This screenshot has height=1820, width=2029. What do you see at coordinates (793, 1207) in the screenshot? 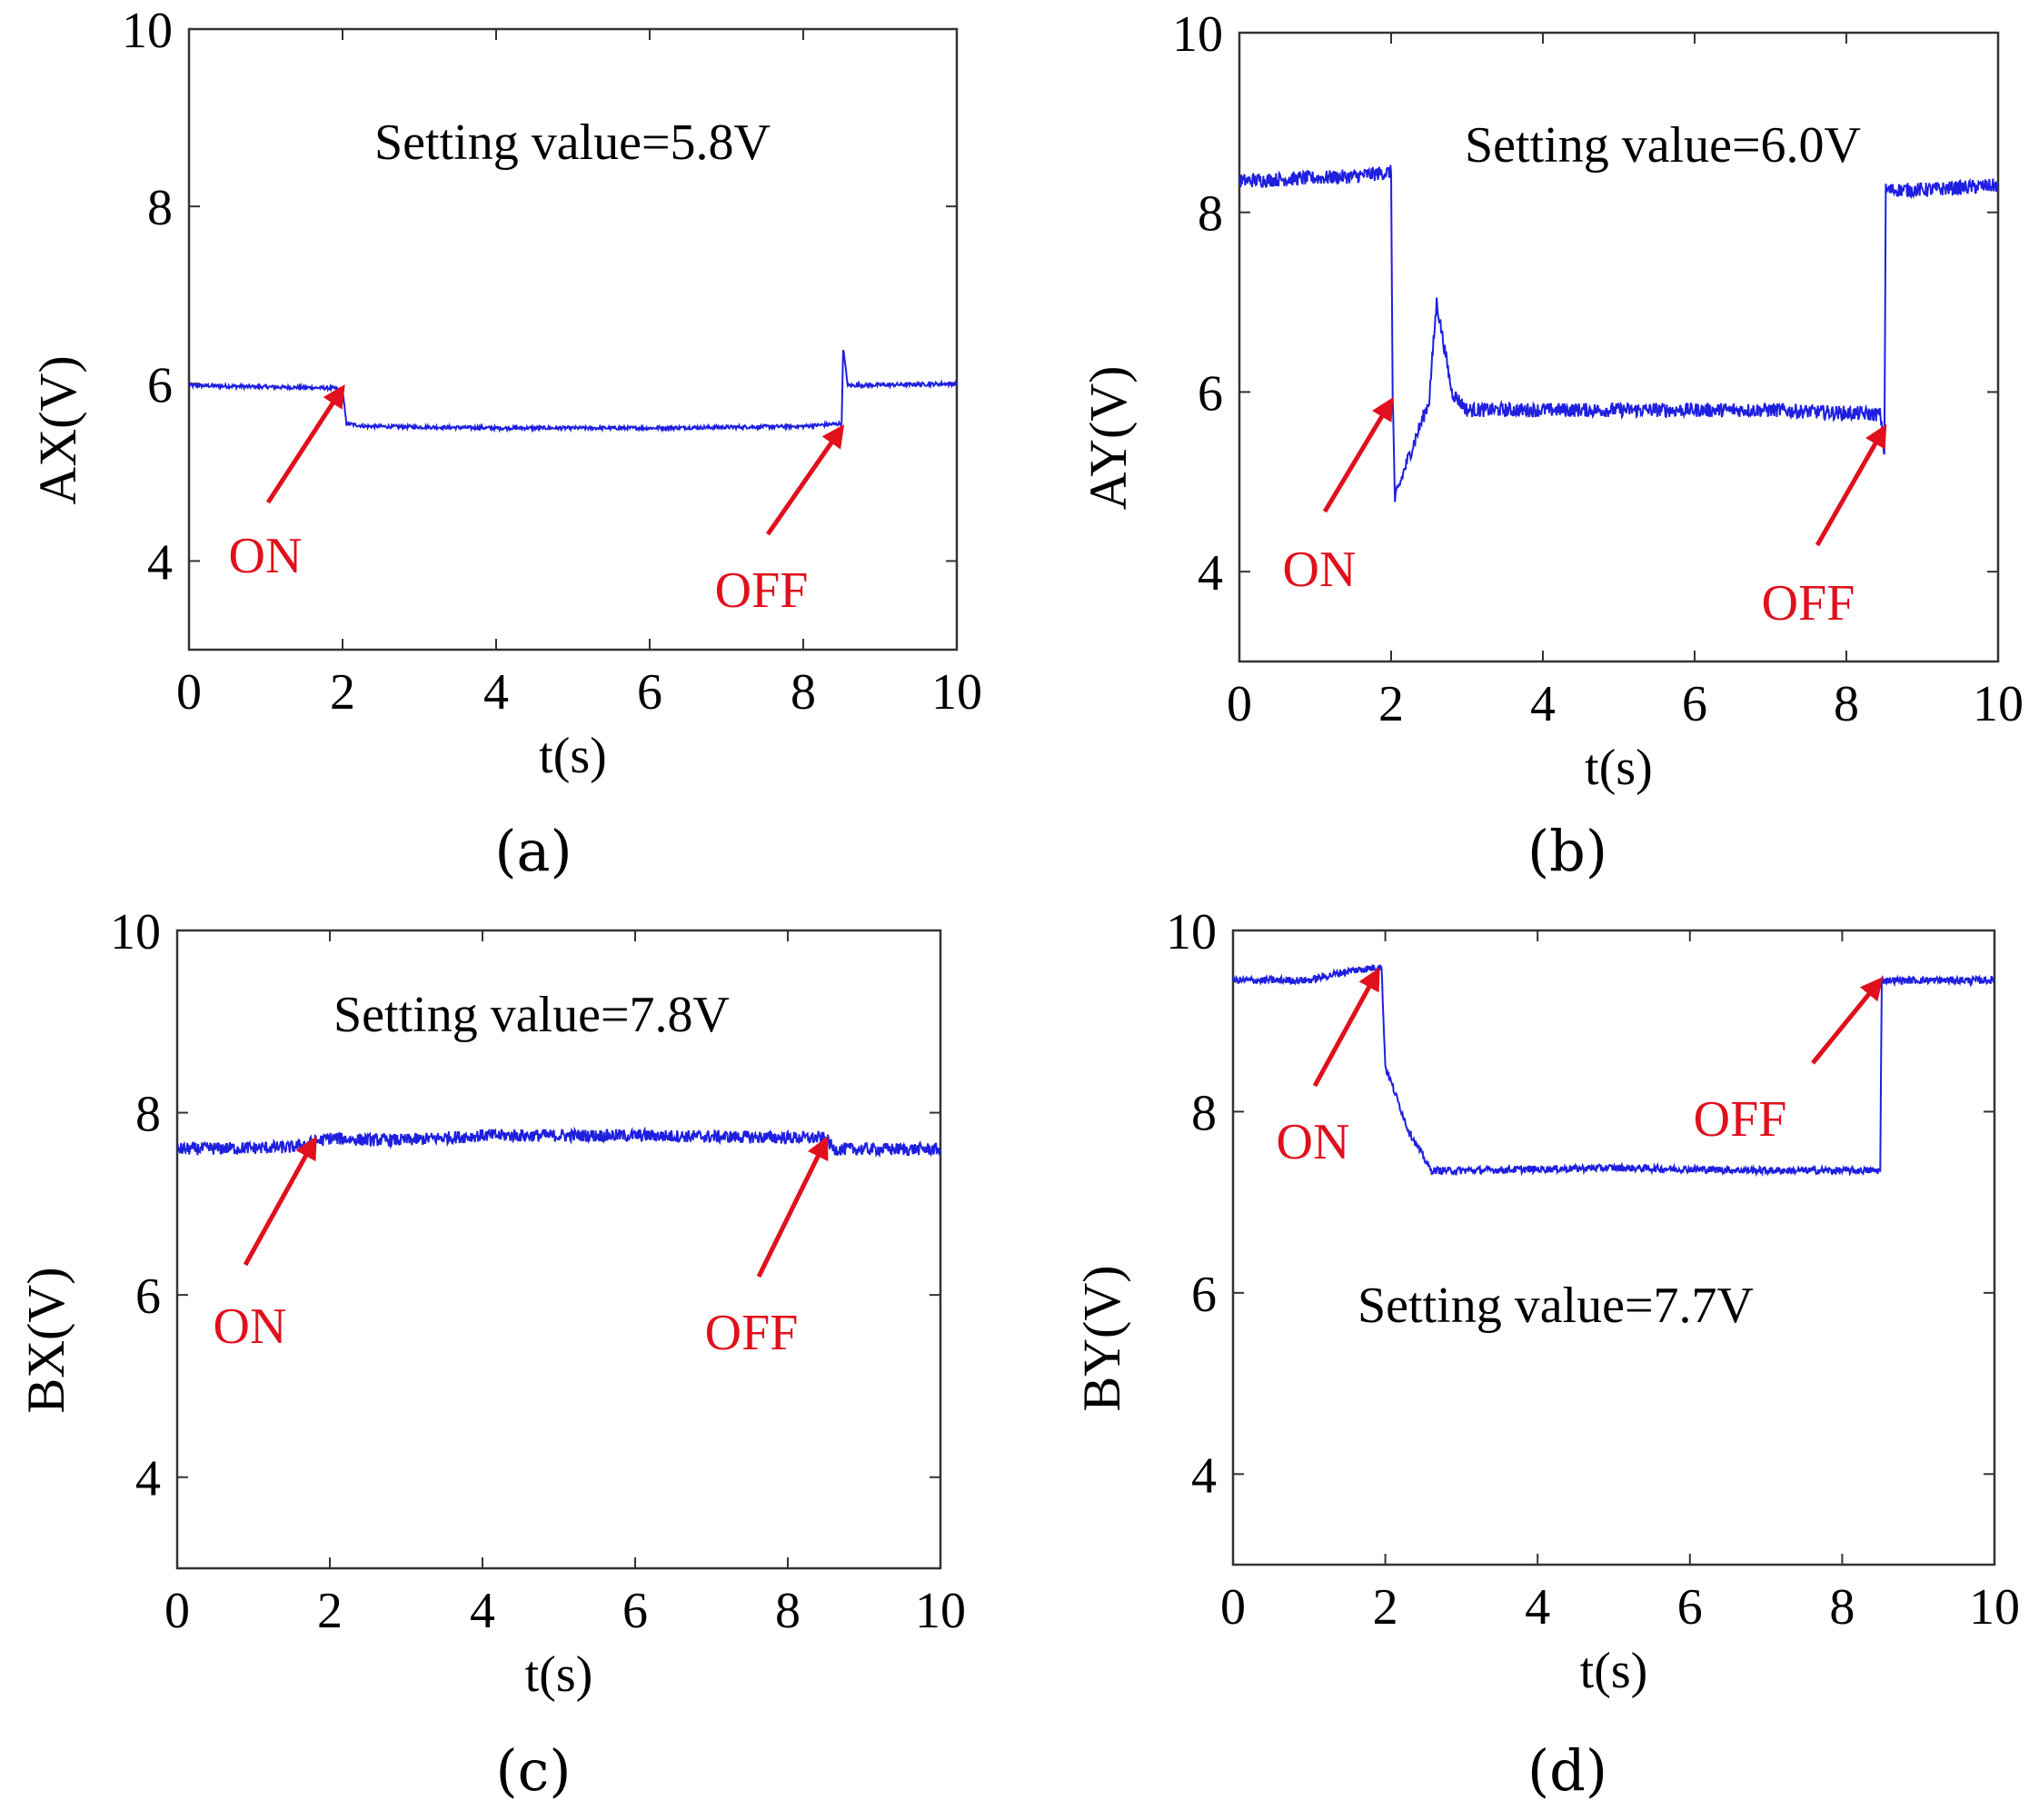
I see `panel-c-off-arrow` at bounding box center [793, 1207].